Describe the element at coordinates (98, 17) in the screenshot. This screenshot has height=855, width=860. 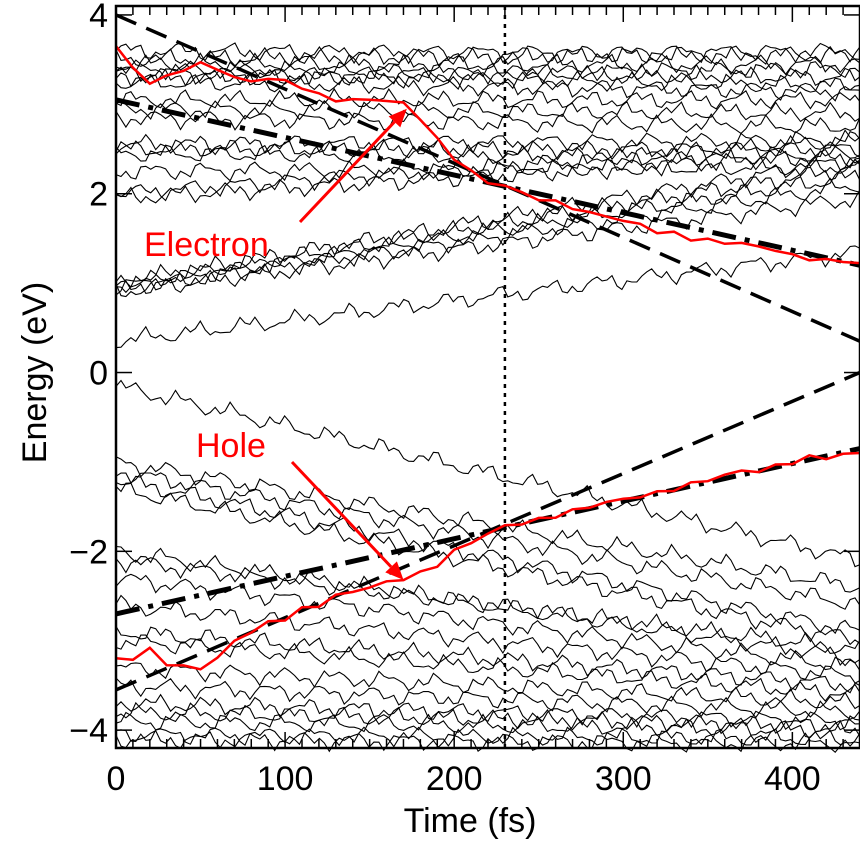
I see `y-tick-label: 4` at that location.